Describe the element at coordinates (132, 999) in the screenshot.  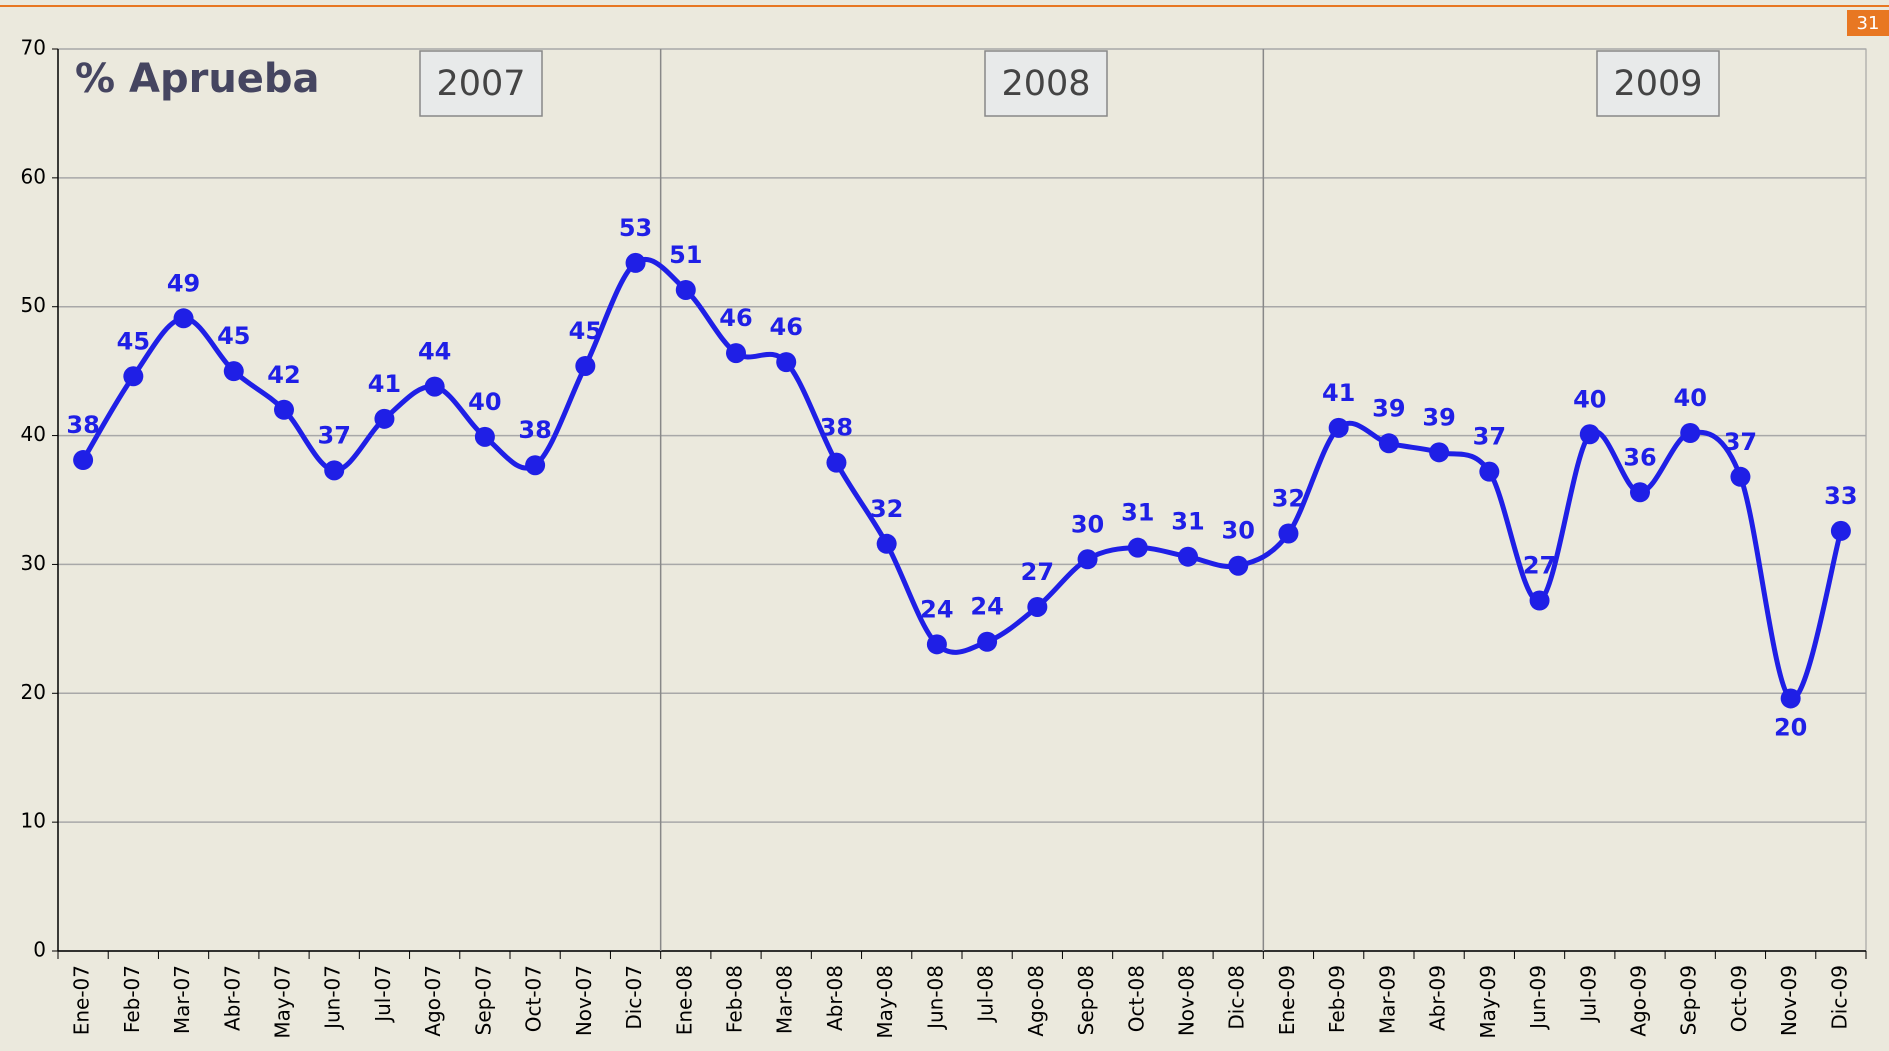
I see `x-tick-label: Feb-07` at that location.